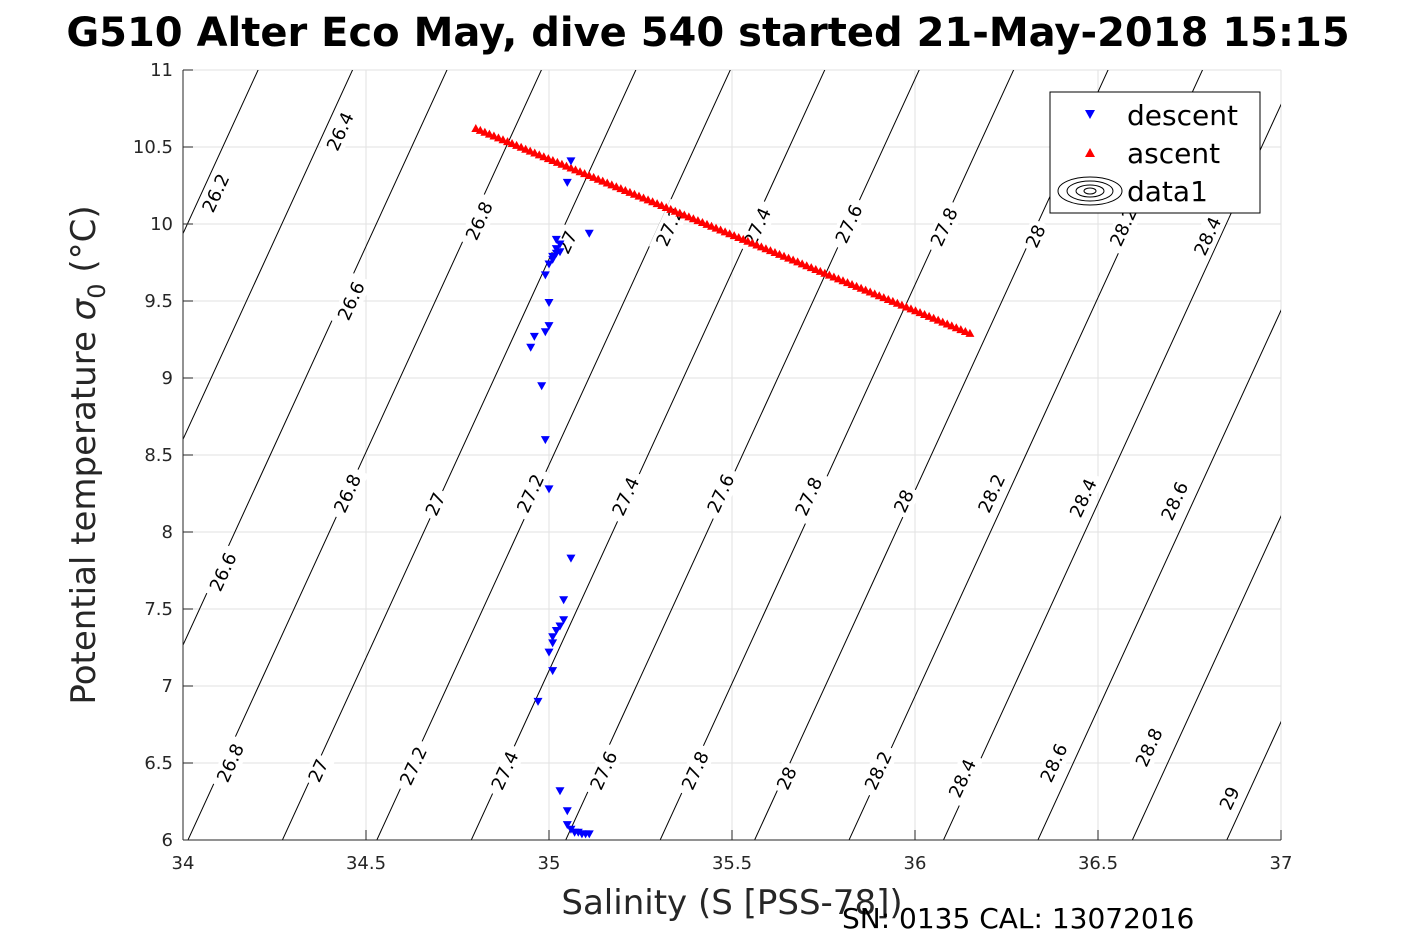 The width and height of the screenshot is (1417, 945). I want to click on y-tick-label: 11, so click(161, 70).